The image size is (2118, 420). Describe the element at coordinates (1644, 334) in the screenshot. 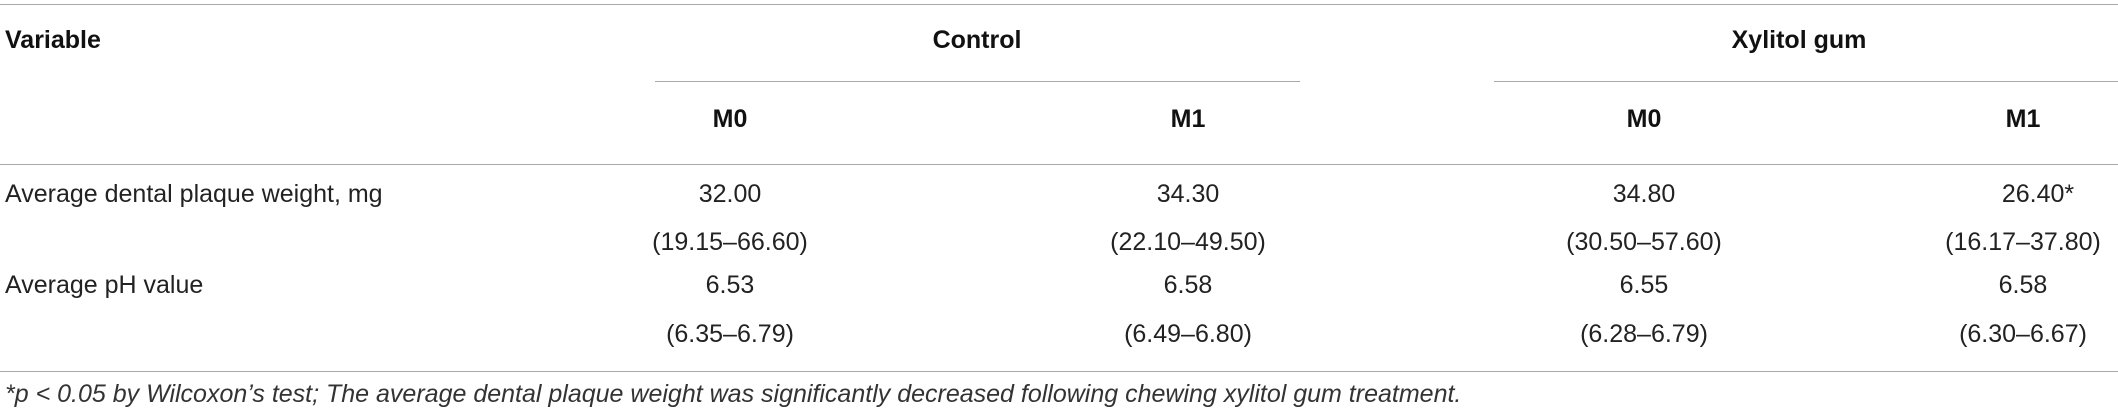

I see `cell-range: (6.28–6.79)` at that location.